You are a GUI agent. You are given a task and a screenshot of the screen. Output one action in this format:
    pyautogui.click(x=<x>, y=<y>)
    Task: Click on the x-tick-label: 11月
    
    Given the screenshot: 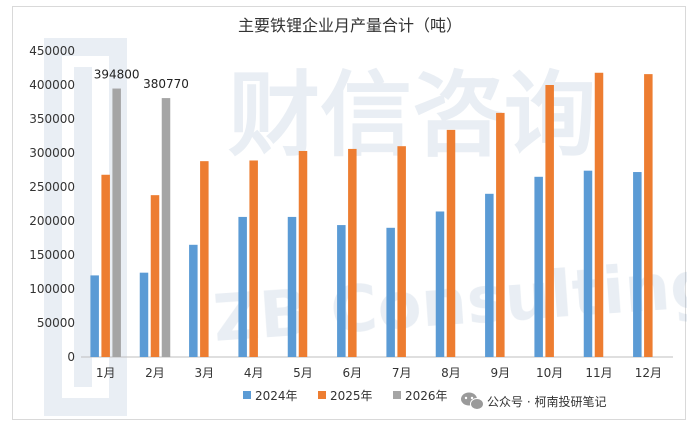 What is the action you would take?
    pyautogui.click(x=598, y=373)
    